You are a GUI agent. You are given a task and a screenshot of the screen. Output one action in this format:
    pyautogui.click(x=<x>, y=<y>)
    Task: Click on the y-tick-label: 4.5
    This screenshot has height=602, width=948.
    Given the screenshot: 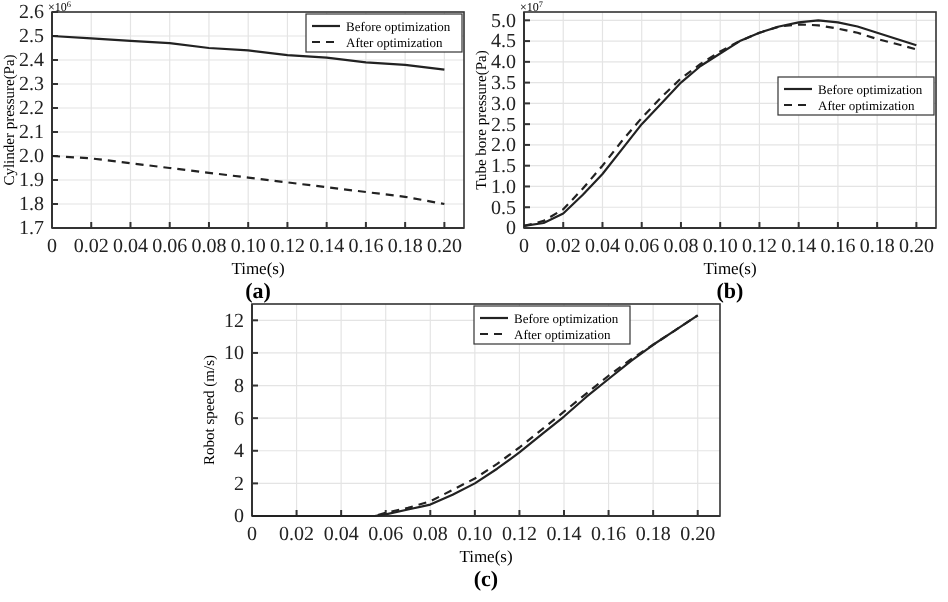 What is the action you would take?
    pyautogui.click(x=503, y=42)
    